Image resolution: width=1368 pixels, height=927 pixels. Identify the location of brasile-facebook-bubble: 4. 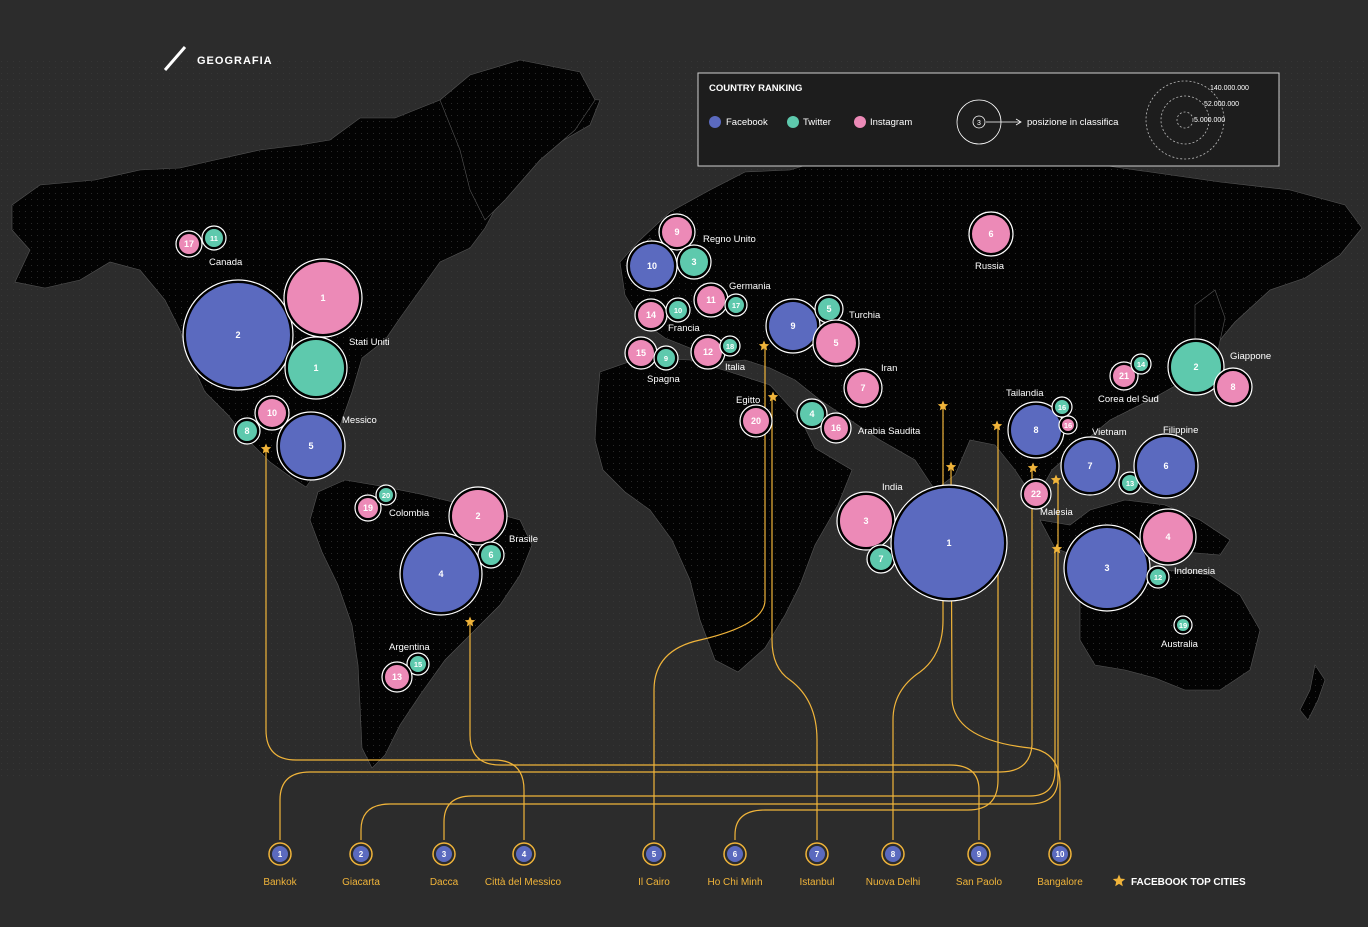
(441, 574).